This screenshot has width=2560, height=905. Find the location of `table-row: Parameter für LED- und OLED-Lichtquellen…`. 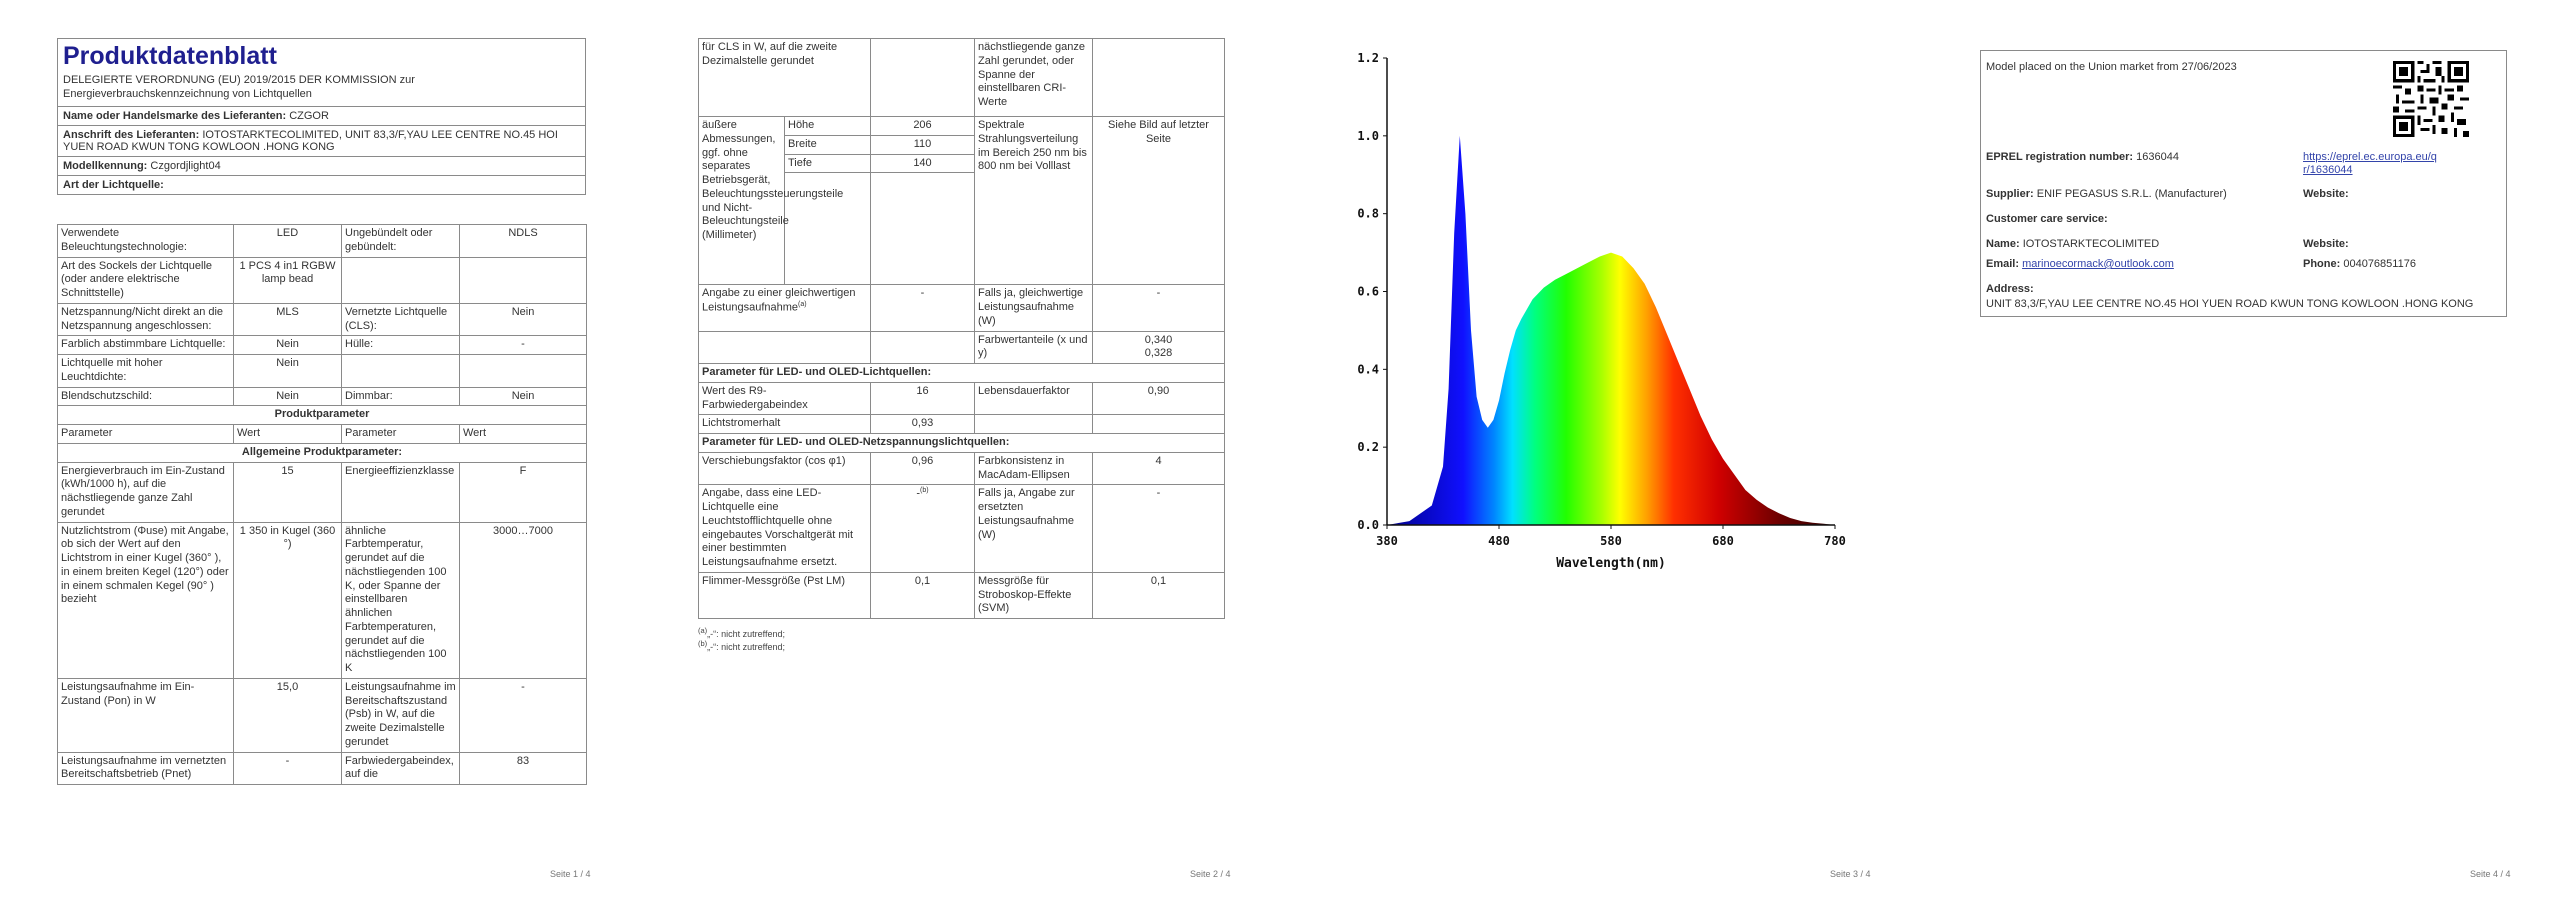

table-row: Parameter für LED- und OLED-Lichtquellen… is located at coordinates (961, 373).